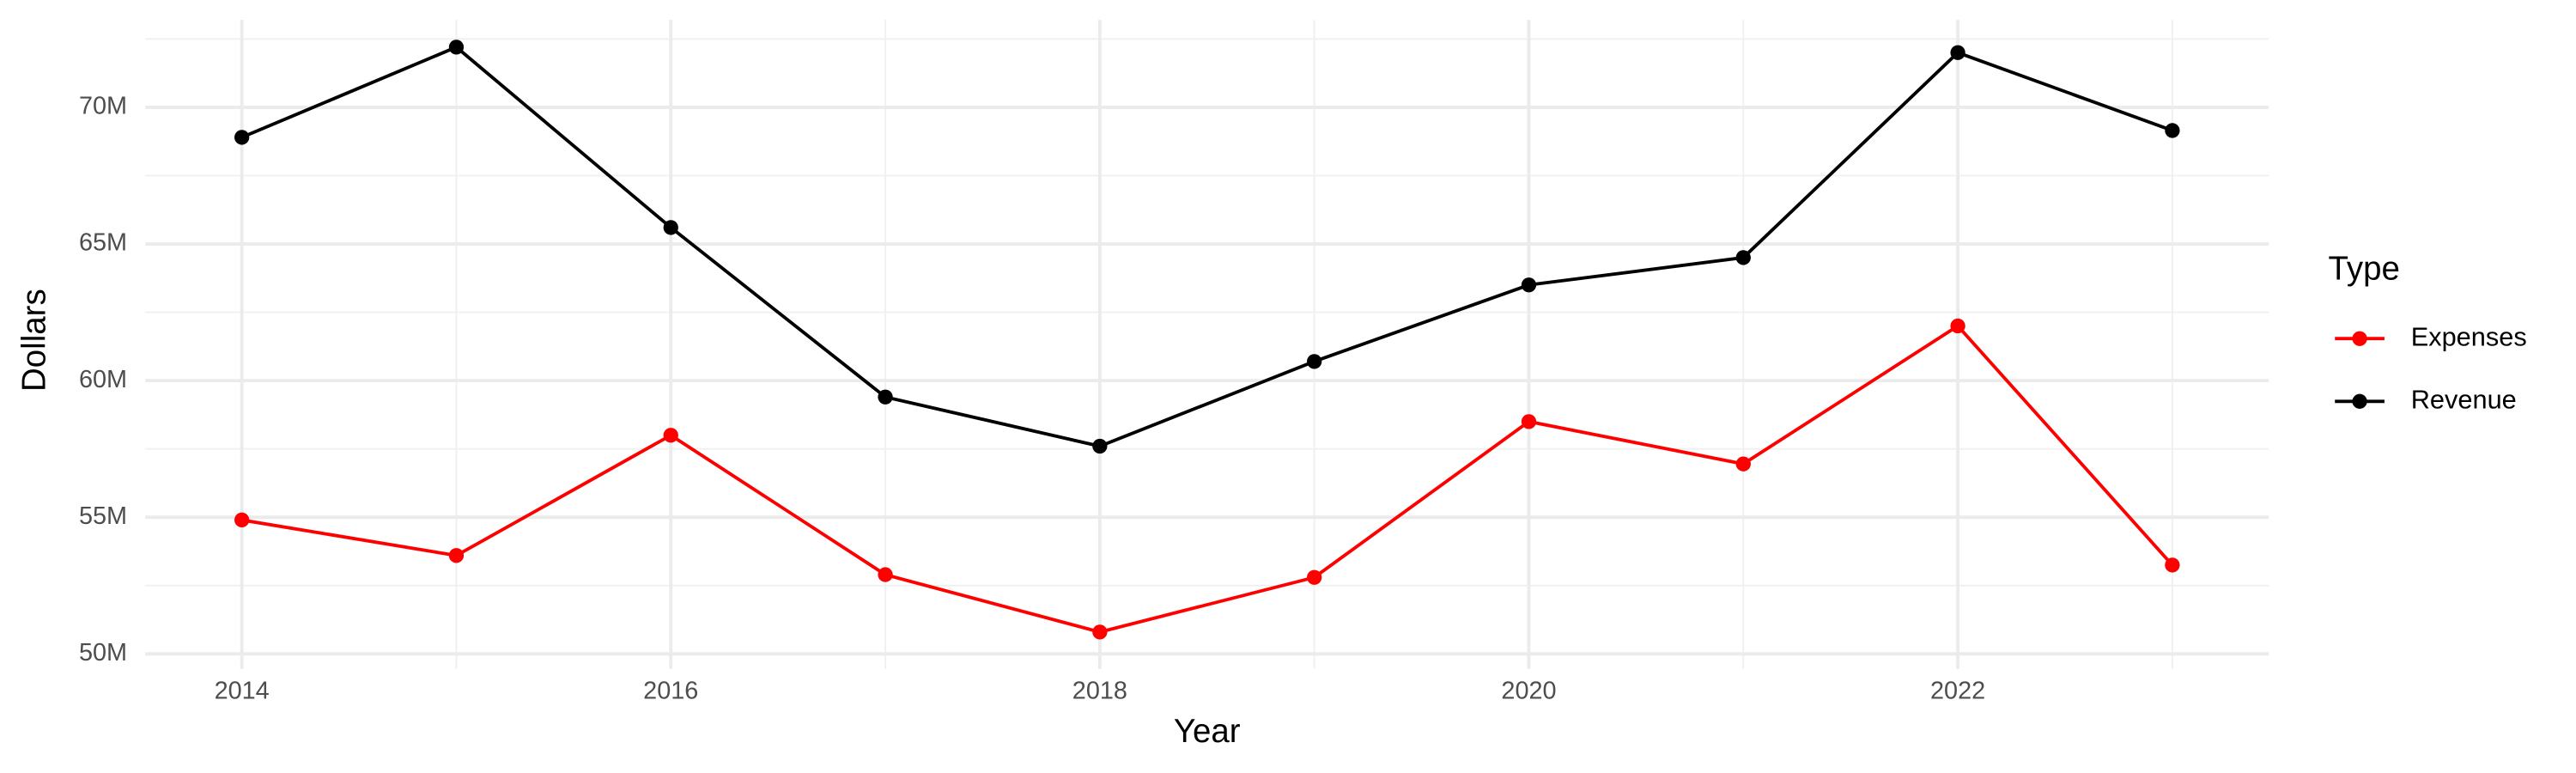  What do you see at coordinates (103, 243) in the screenshot?
I see `y-tick-label: 65M` at bounding box center [103, 243].